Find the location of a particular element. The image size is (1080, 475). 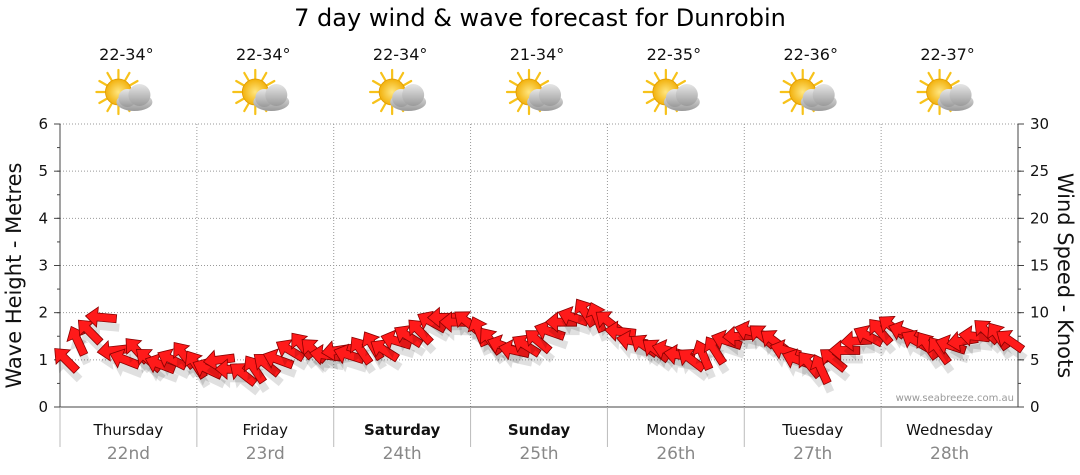

day-name-label: Tuesday is located at coordinates (812, 430).